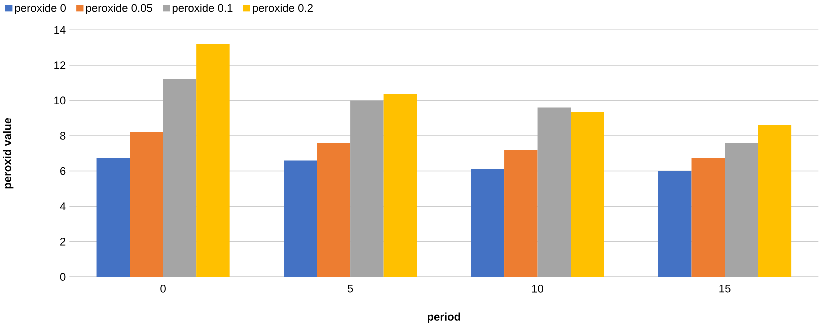 The image size is (822, 326). Describe the element at coordinates (63, 242) in the screenshot. I see `y-tick-label: 2` at that location.